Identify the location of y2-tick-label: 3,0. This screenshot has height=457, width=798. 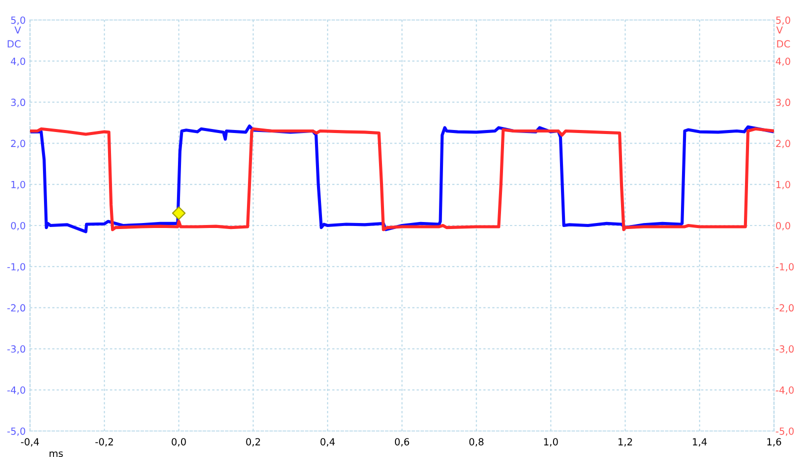
(783, 103).